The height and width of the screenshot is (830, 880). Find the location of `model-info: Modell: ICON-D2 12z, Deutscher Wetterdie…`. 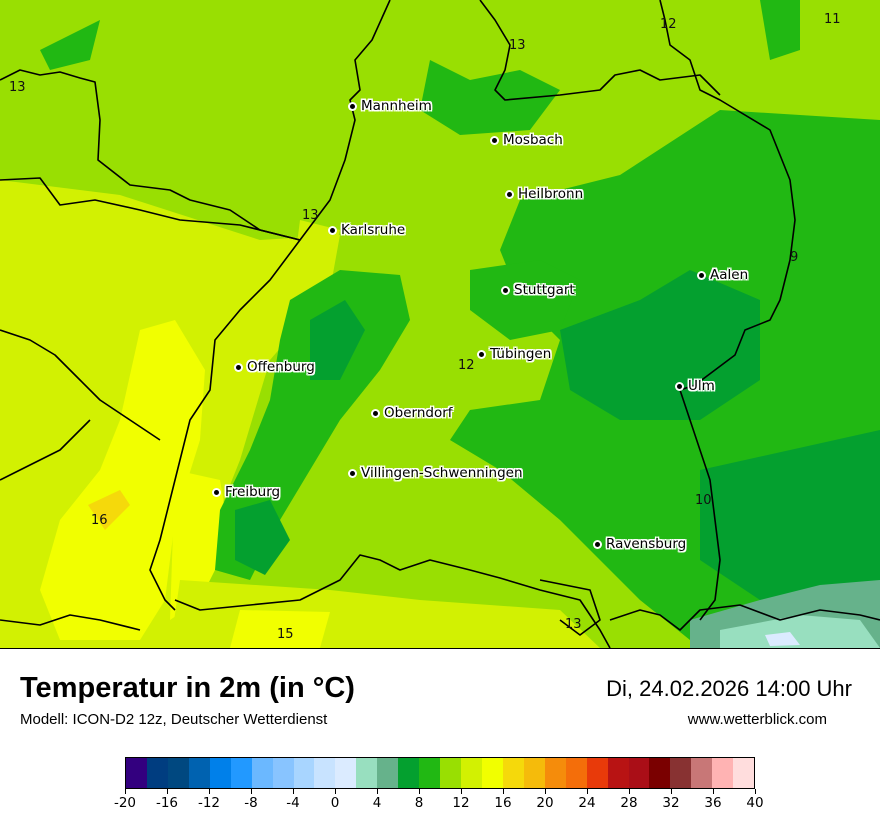

model-info: Modell: ICON-D2 12z, Deutscher Wetterdie… is located at coordinates (174, 719).